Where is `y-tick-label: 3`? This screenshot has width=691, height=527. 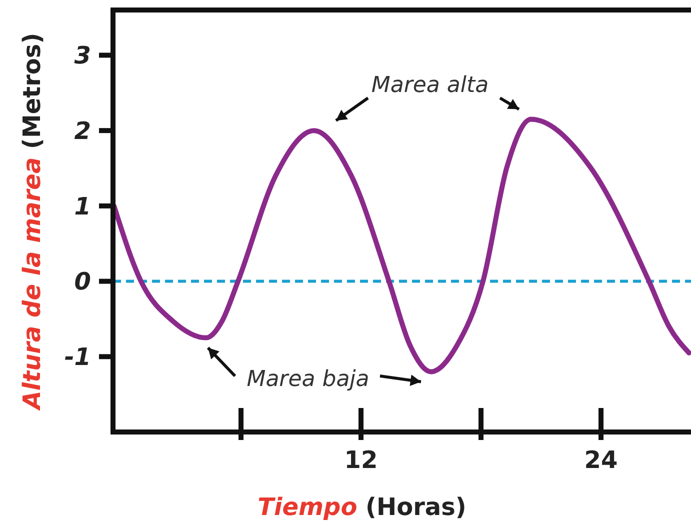
y-tick-label: 3 is located at coordinates (82, 56).